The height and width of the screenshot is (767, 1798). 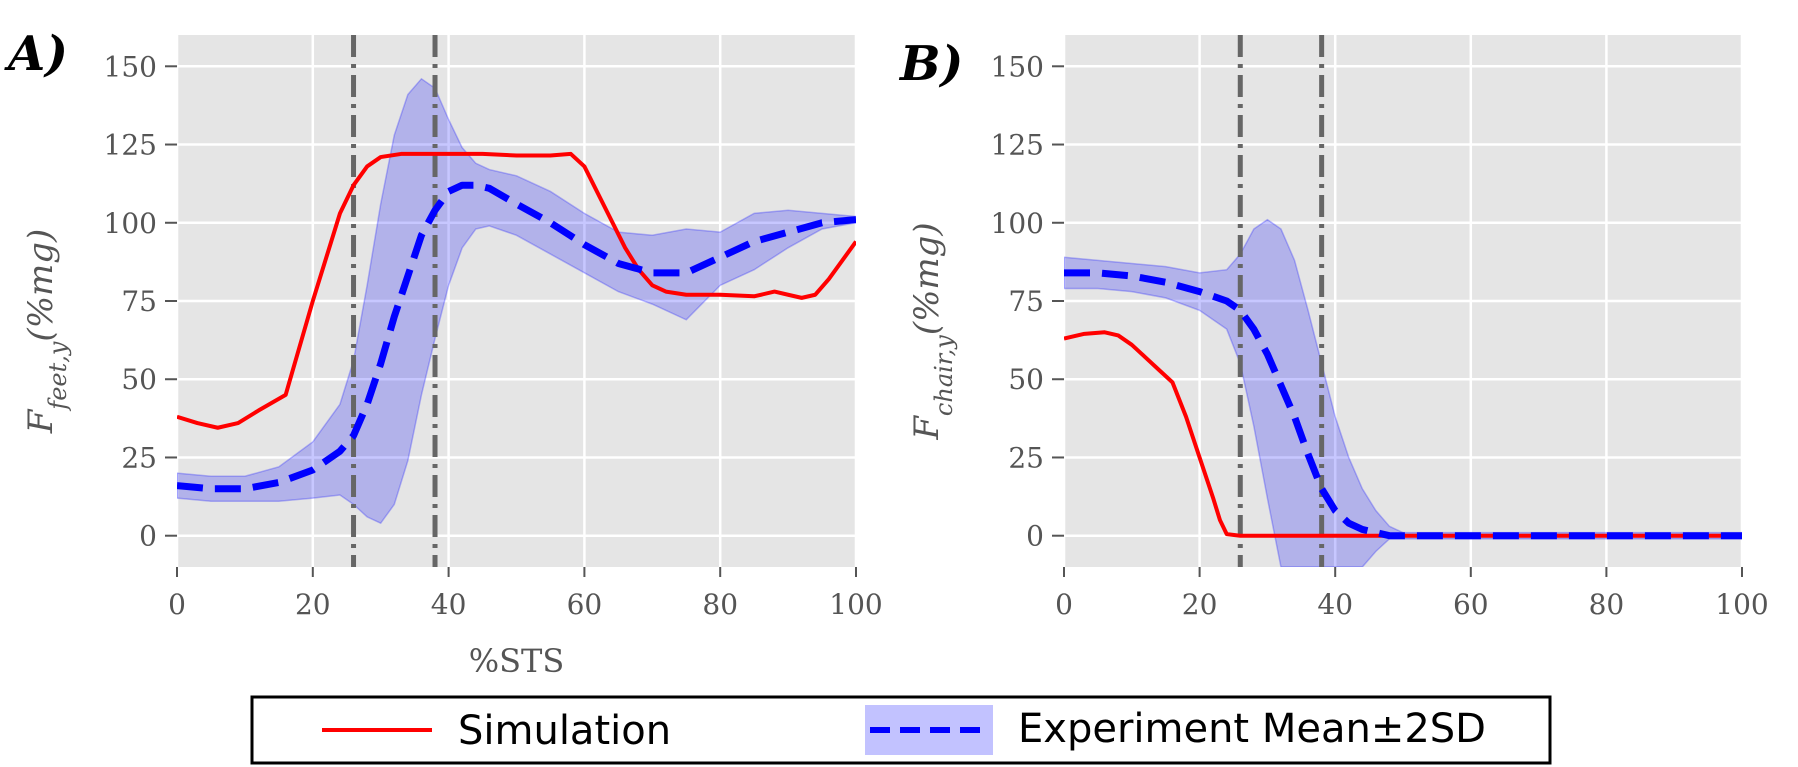 I want to click on x-axis-title: %STS, so click(x=517, y=661).